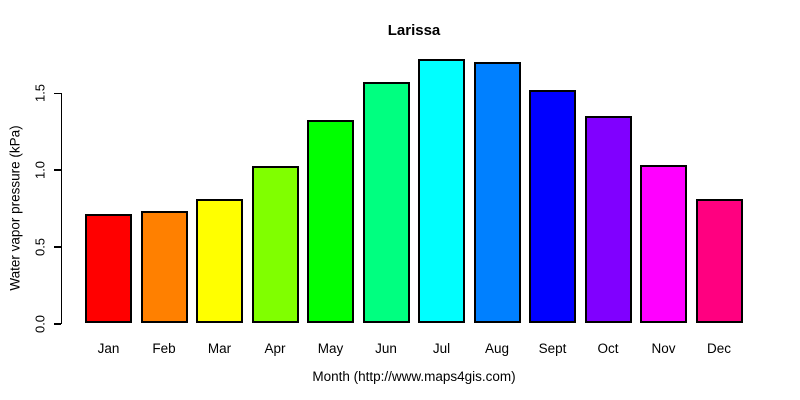  I want to click on bar-feb, so click(164, 266).